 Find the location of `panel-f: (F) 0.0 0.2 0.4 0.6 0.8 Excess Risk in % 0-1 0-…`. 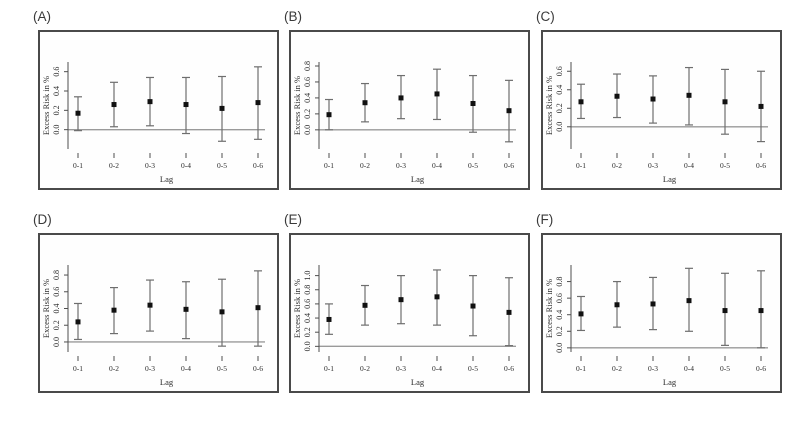

panel-f: (F) 0.0 0.2 0.4 0.6 0.8 Excess Risk in % 0-1 0-… is located at coordinates (660, 302).